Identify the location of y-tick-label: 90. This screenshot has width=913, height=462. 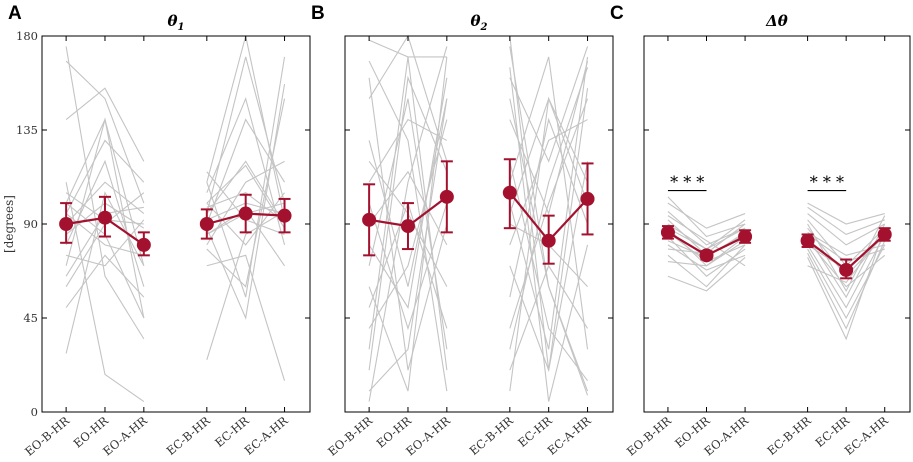
(30, 224).